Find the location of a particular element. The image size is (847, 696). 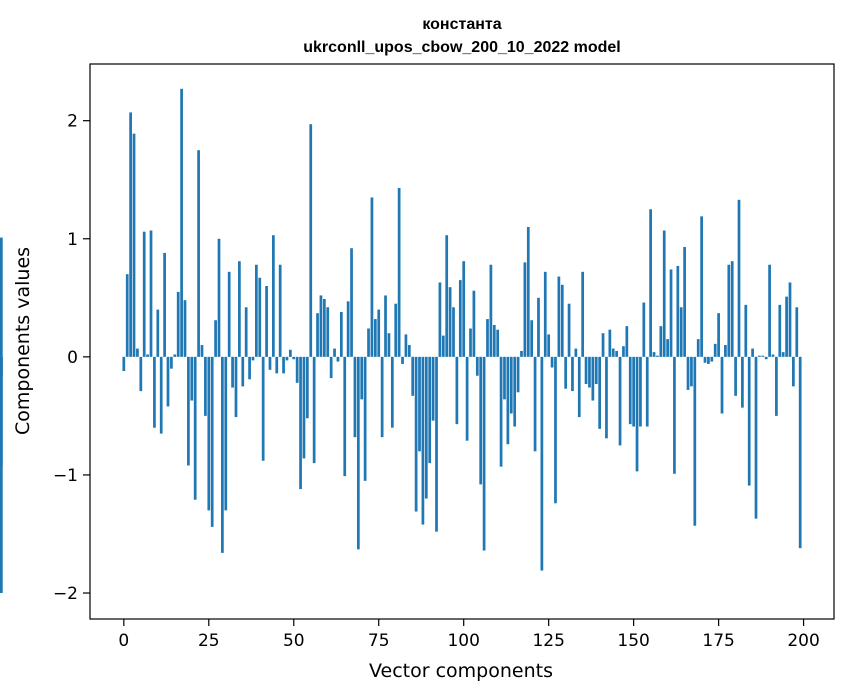

y-tick-label: 1 is located at coordinates (72, 240).